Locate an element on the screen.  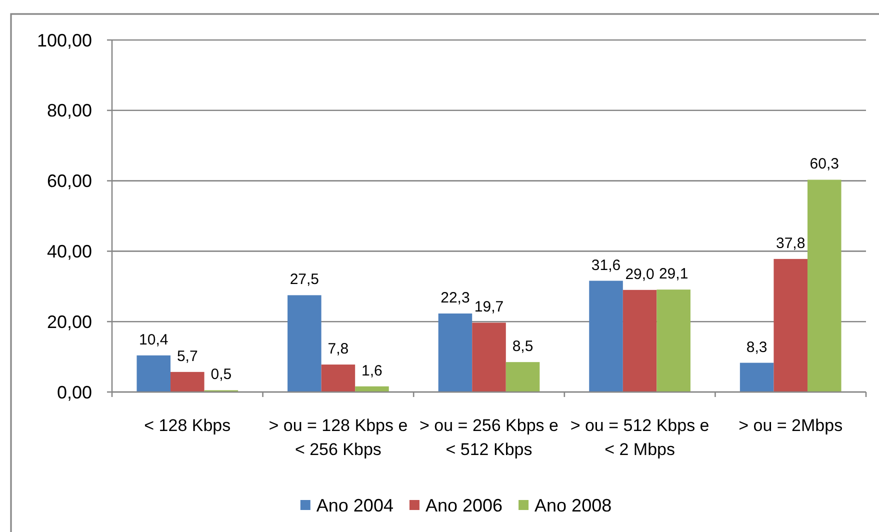
x-tick-label: > ou = 128 Kbps e < 256 Kbps is located at coordinates (338, 437).